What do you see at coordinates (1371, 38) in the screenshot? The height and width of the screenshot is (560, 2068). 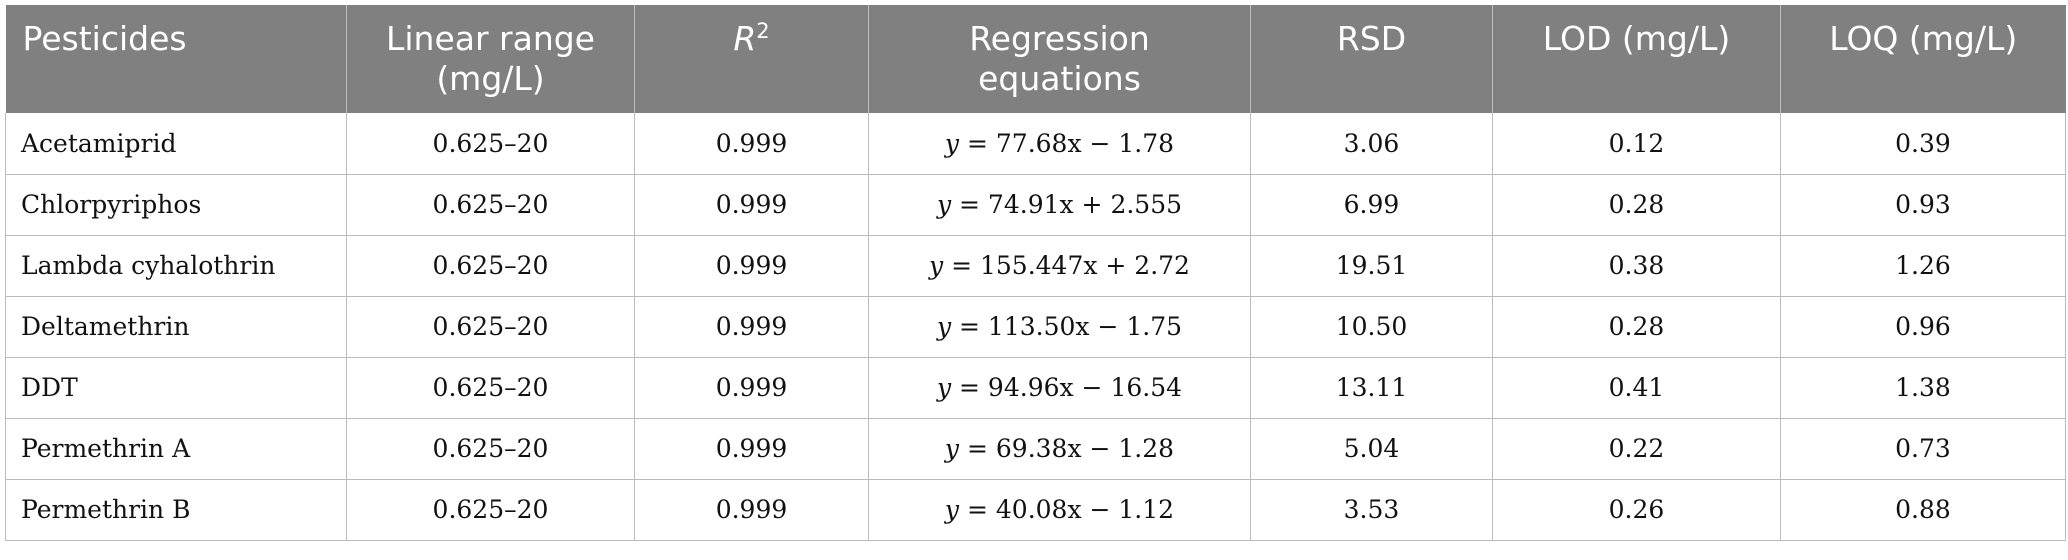 I see `header-rsd-label: RSD` at bounding box center [1371, 38].